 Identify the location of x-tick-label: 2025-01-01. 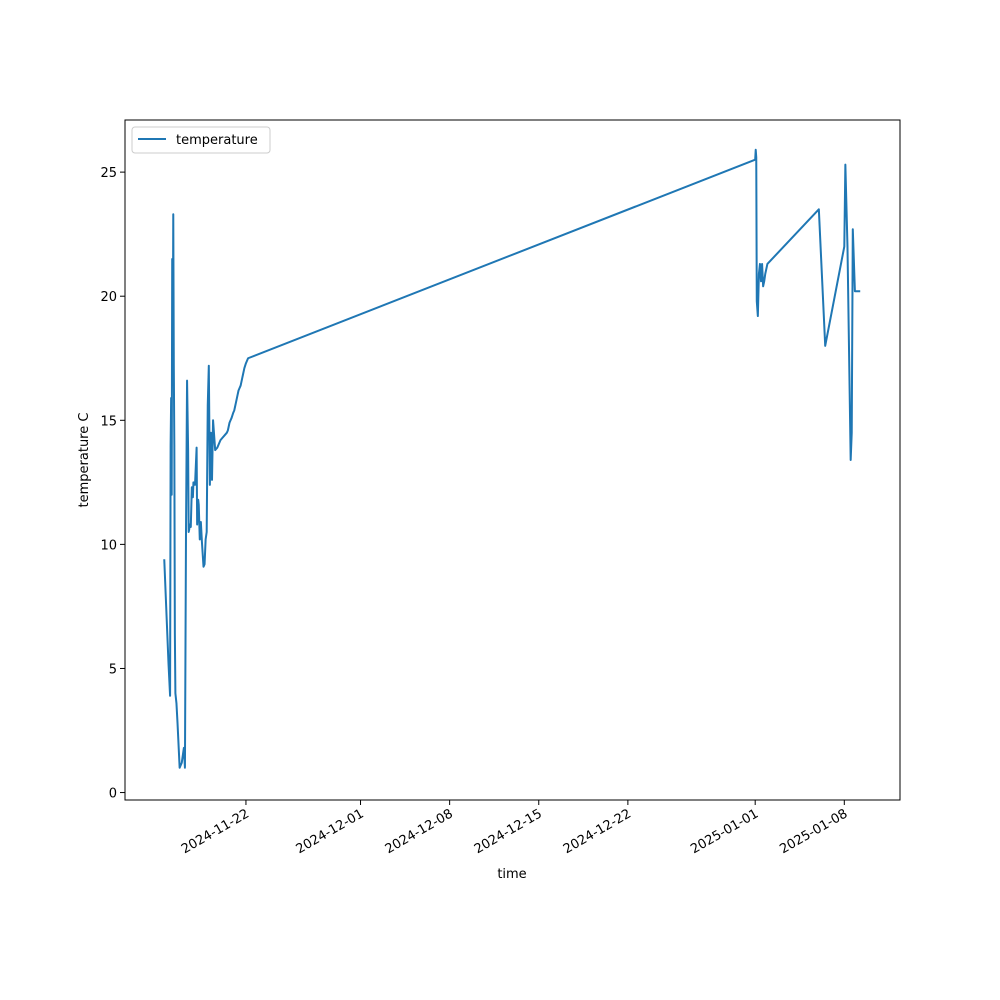
(724, 831).